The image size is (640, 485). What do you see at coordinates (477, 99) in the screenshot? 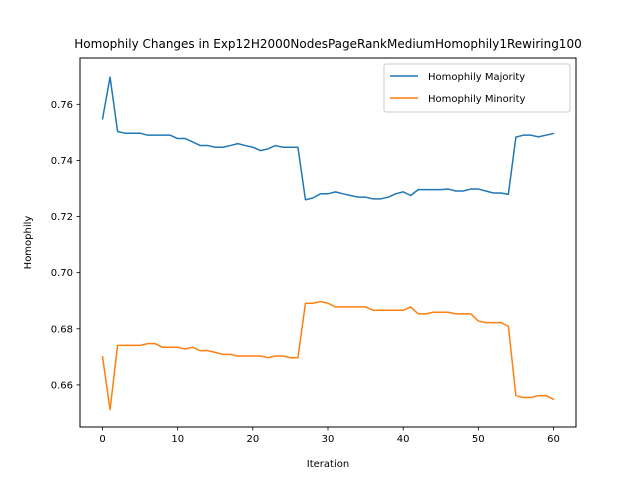
I see `legend-label-minority: Homophily Minority` at bounding box center [477, 99].